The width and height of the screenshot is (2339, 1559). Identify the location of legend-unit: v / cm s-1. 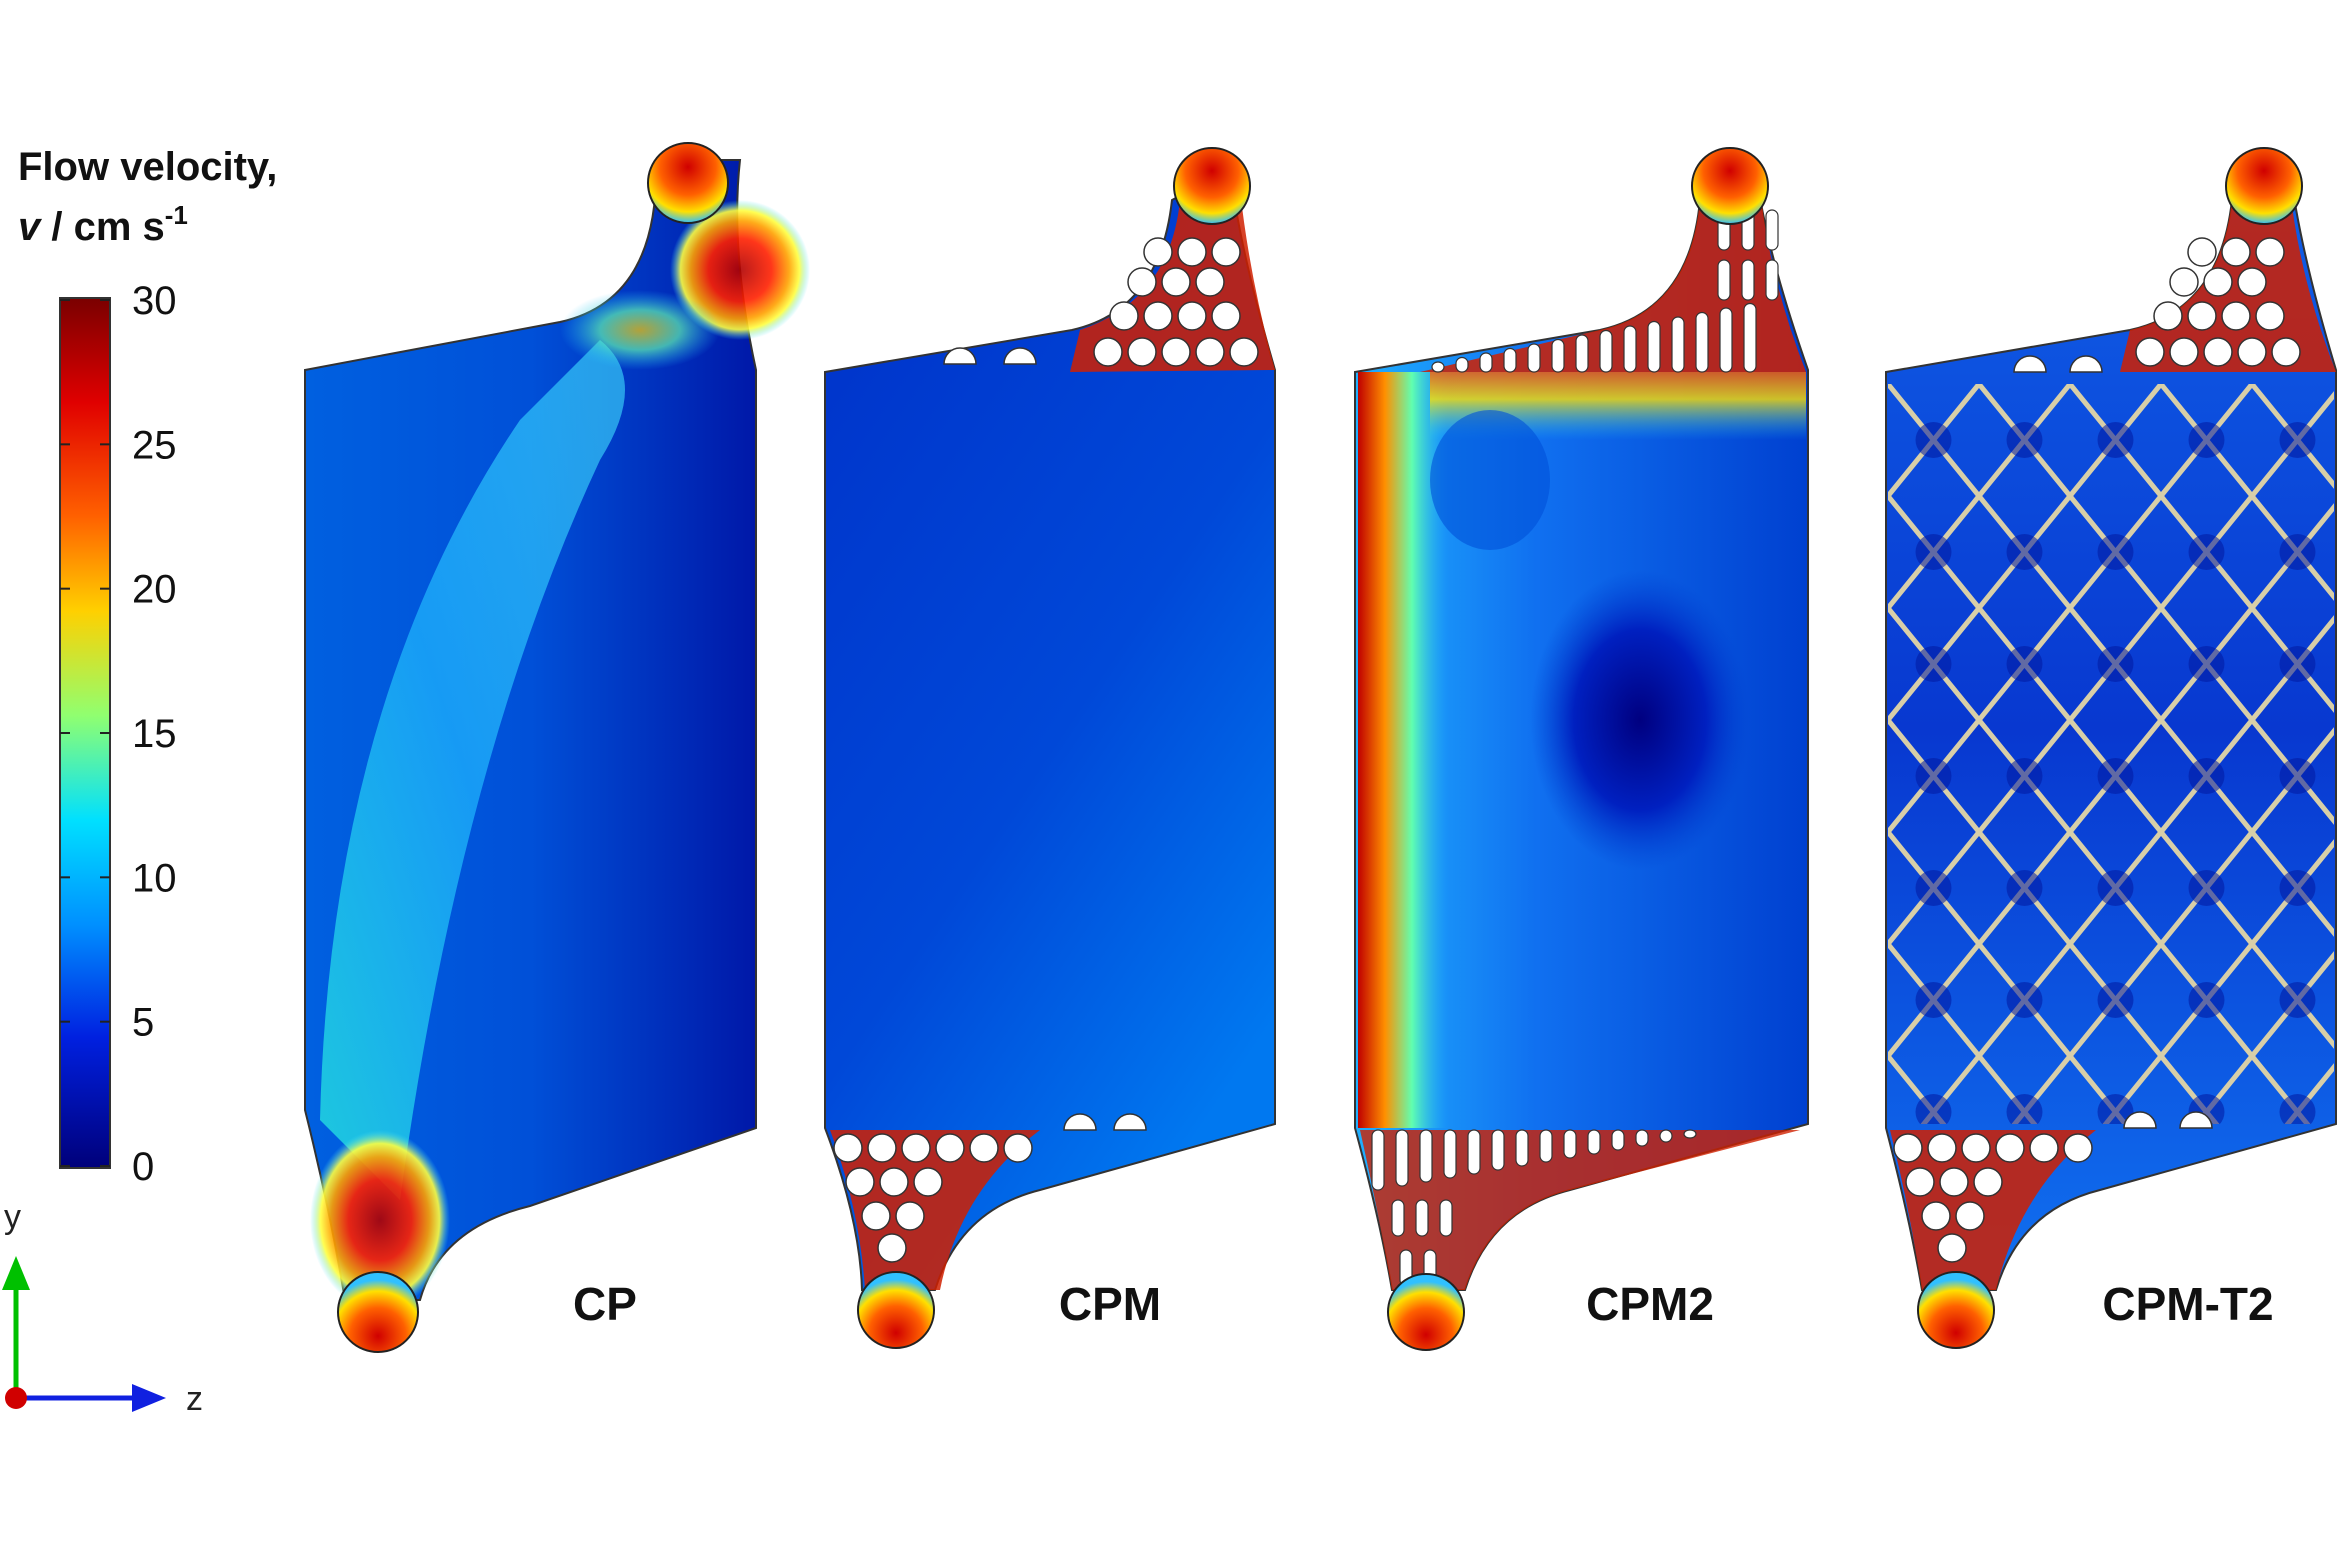
(103, 224).